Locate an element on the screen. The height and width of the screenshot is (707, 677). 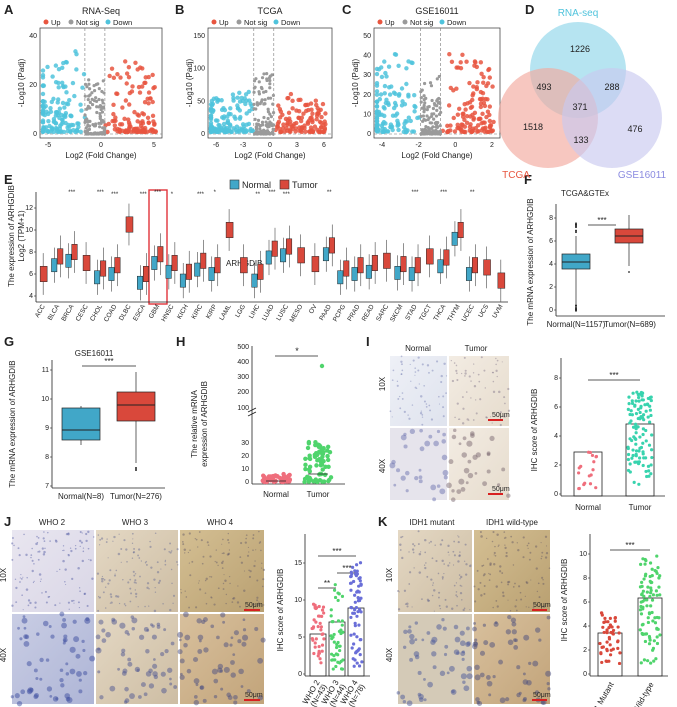
column-label-who3: WHO 3 is located at coordinates (135, 522).